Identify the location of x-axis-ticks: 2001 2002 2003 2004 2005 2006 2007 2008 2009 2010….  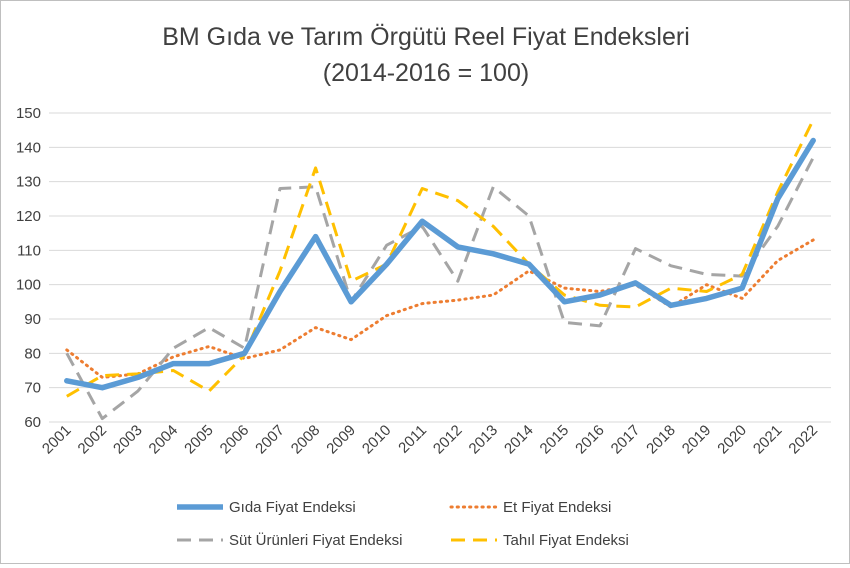
(430, 440).